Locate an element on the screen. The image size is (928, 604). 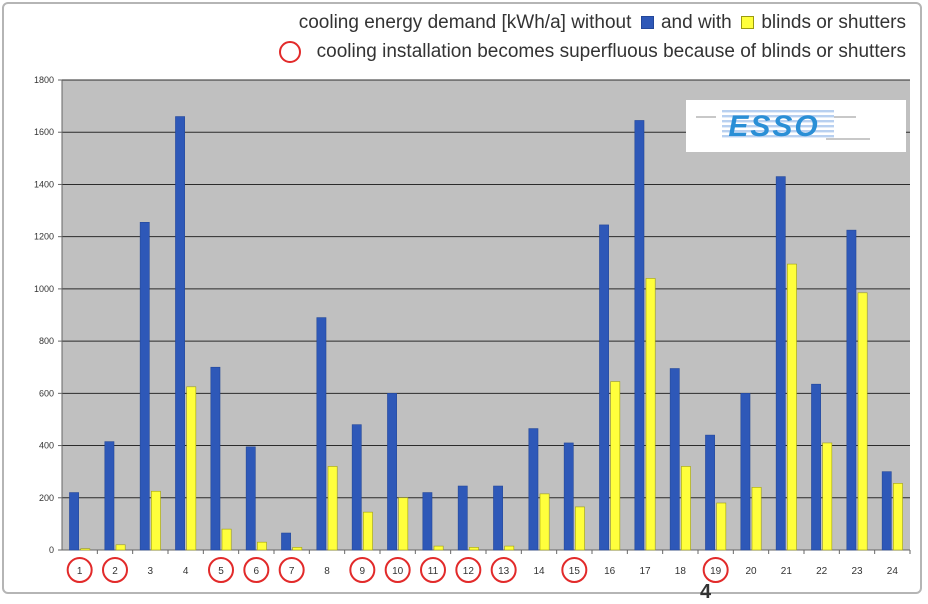
x-tick-label-4: 4 is located at coordinates (186, 571).